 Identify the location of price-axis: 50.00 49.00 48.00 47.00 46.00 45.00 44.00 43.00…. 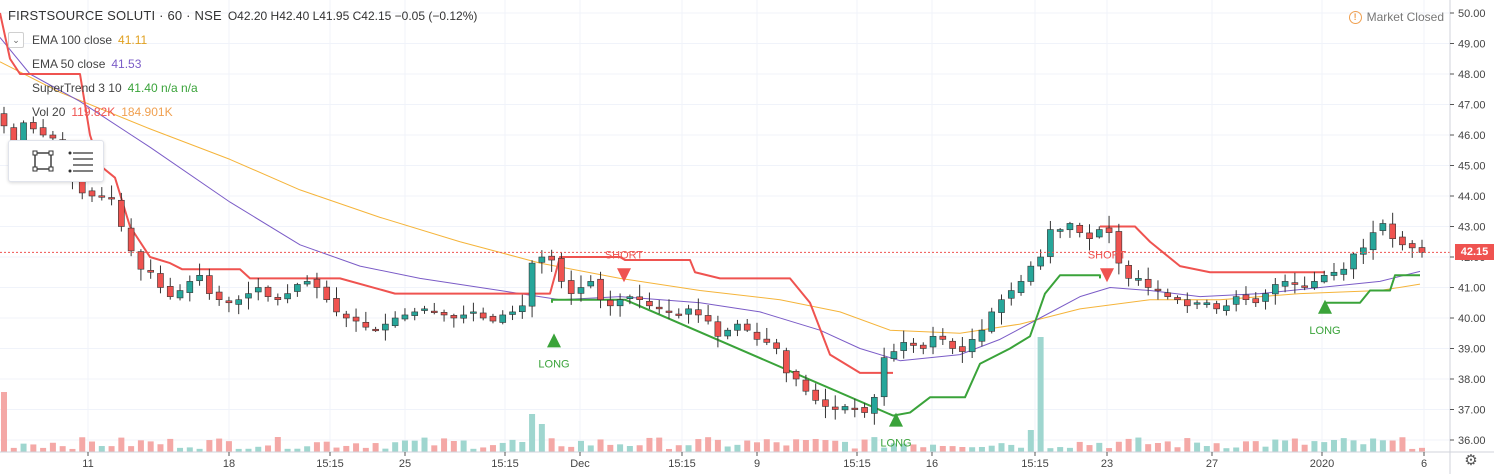
(1467, 237).